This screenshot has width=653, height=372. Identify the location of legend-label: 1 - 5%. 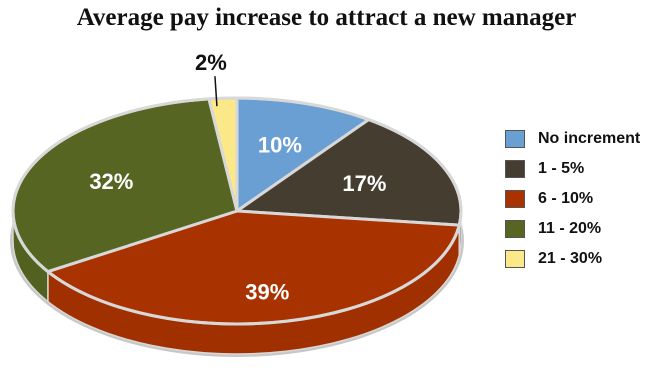
(561, 168).